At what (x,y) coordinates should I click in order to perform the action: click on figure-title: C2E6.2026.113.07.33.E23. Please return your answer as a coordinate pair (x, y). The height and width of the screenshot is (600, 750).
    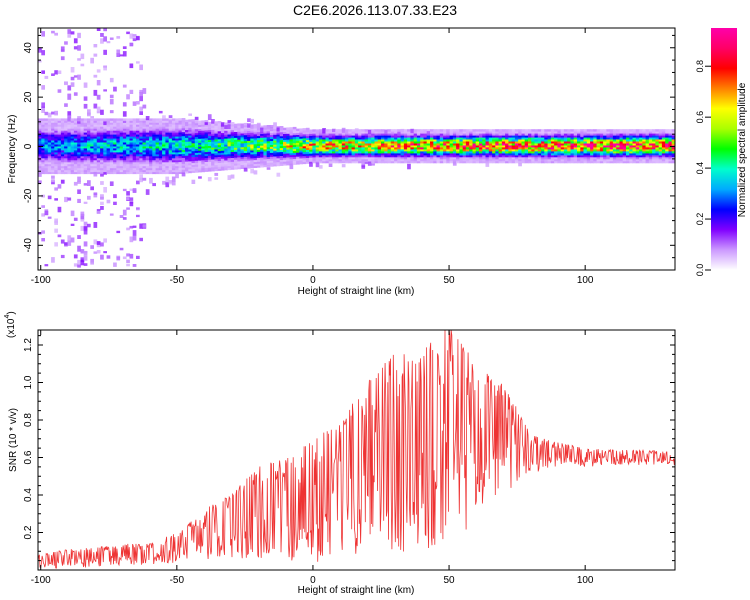
    Looking at the image, I should click on (375, 10).